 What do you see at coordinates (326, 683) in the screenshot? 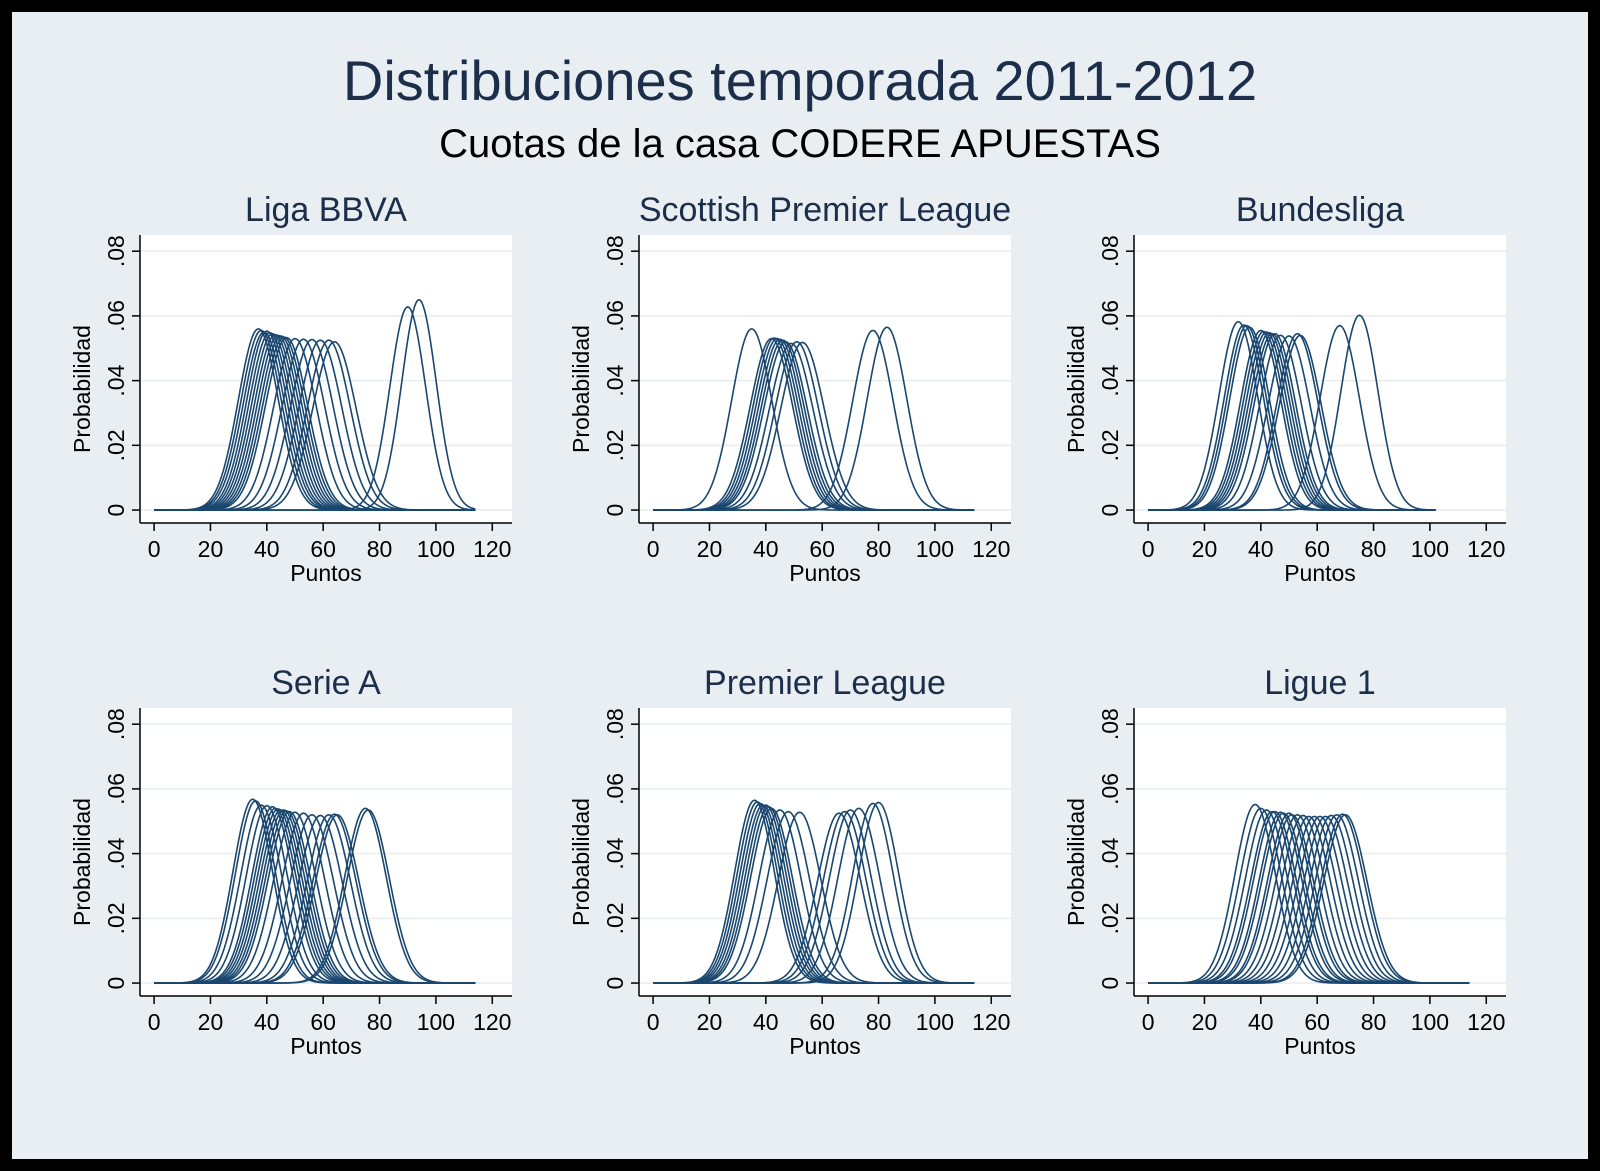
I see `chart-title: Serie A` at bounding box center [326, 683].